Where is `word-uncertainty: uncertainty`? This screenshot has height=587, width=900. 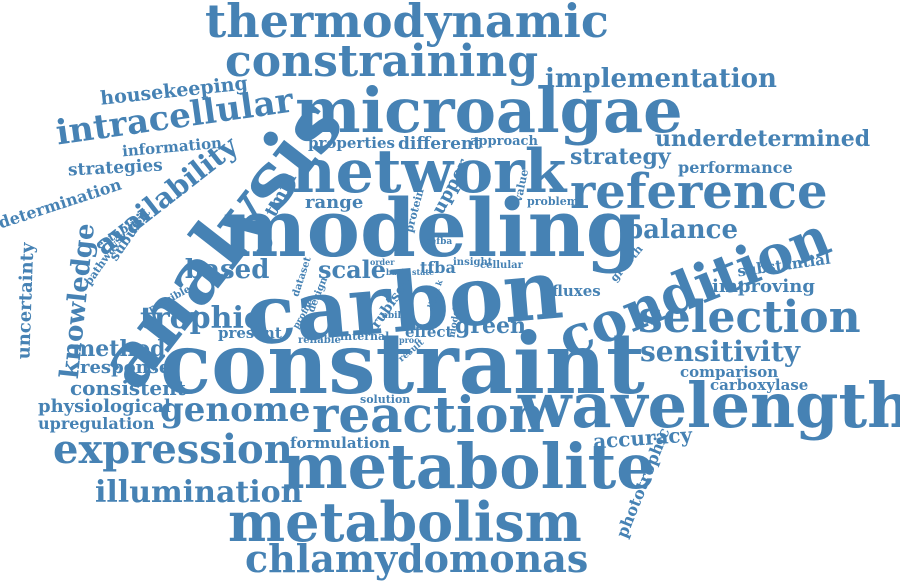
word-uncertainty: uncertainty is located at coordinates (26, 301).